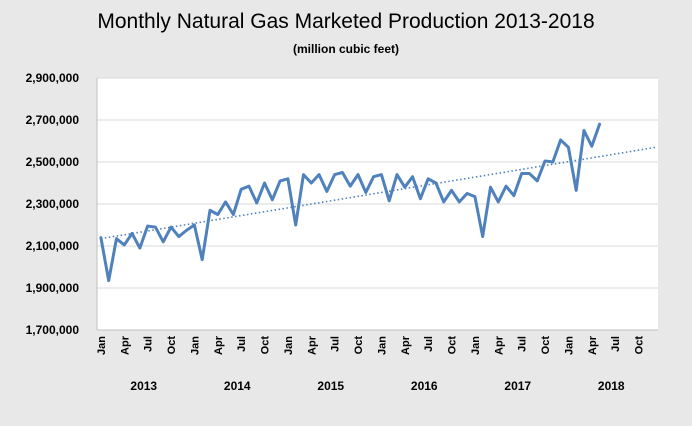 The width and height of the screenshot is (692, 426). Describe the element at coordinates (143, 386) in the screenshot. I see `year-label: 2013` at that location.